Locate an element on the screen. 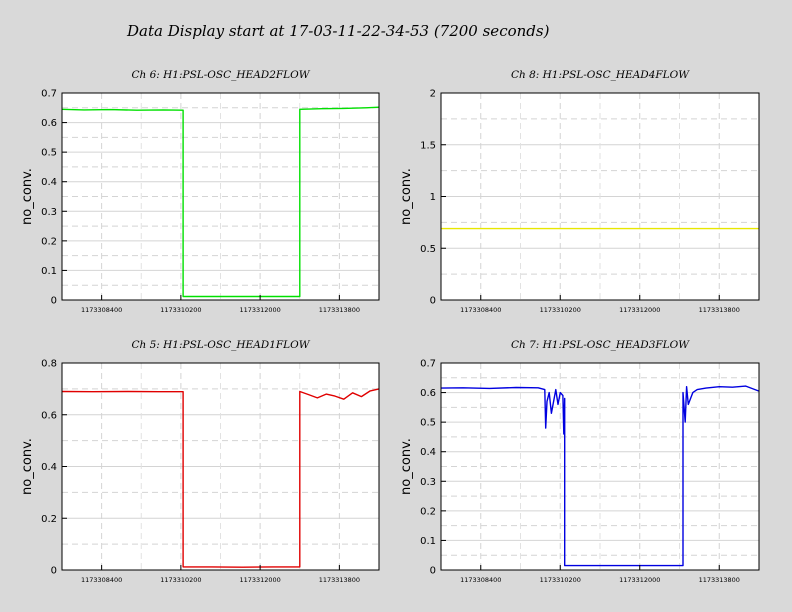 This screenshot has height=612, width=792. y-tick-label: 1 is located at coordinates (433, 197).